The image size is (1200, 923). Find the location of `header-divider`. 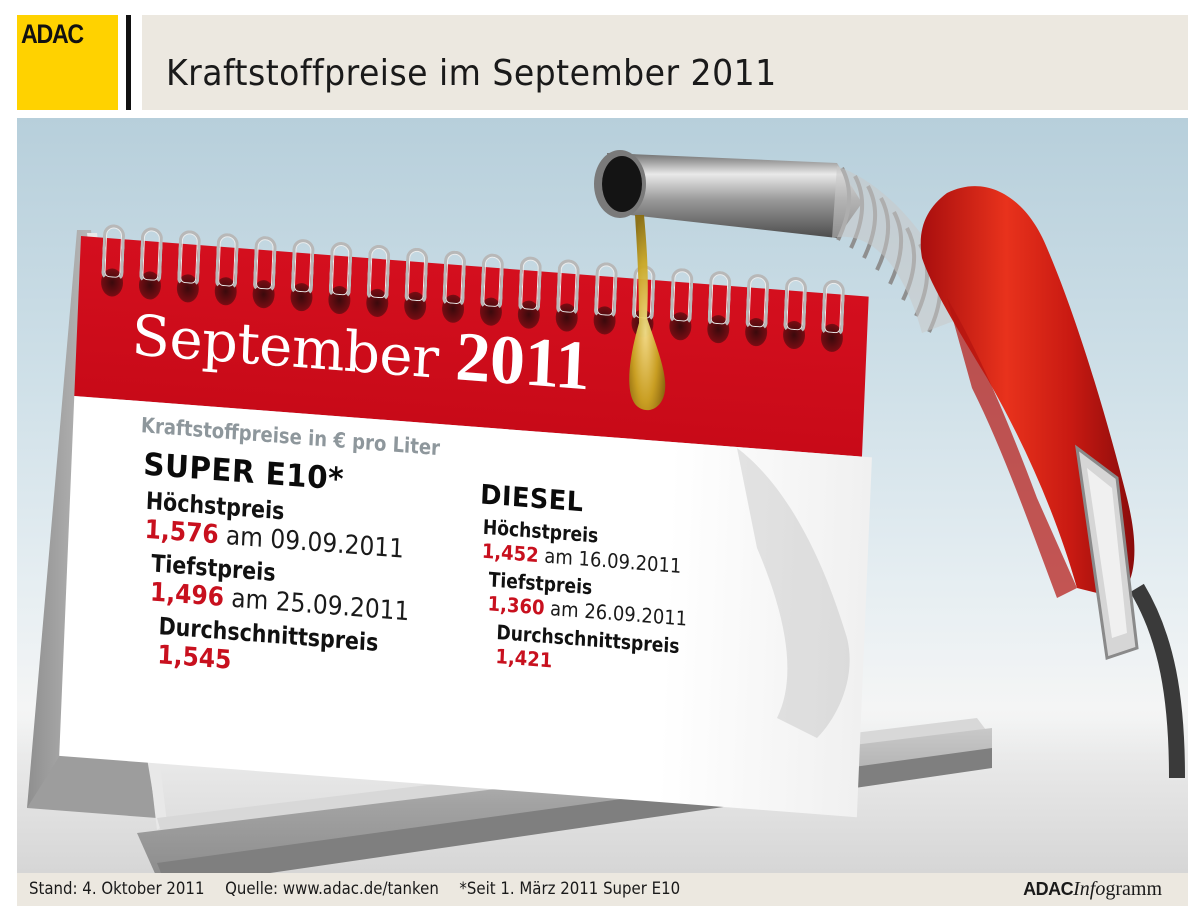

header-divider is located at coordinates (128, 62).